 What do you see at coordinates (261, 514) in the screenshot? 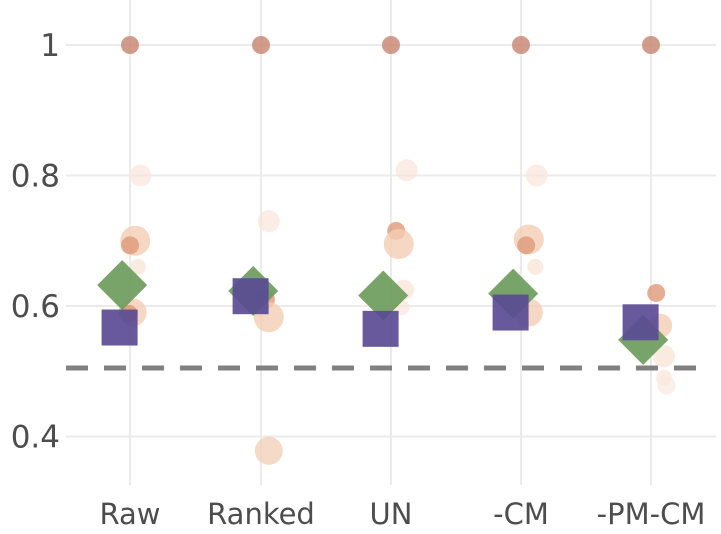
I see `x-tick-label: Ranked` at bounding box center [261, 514].